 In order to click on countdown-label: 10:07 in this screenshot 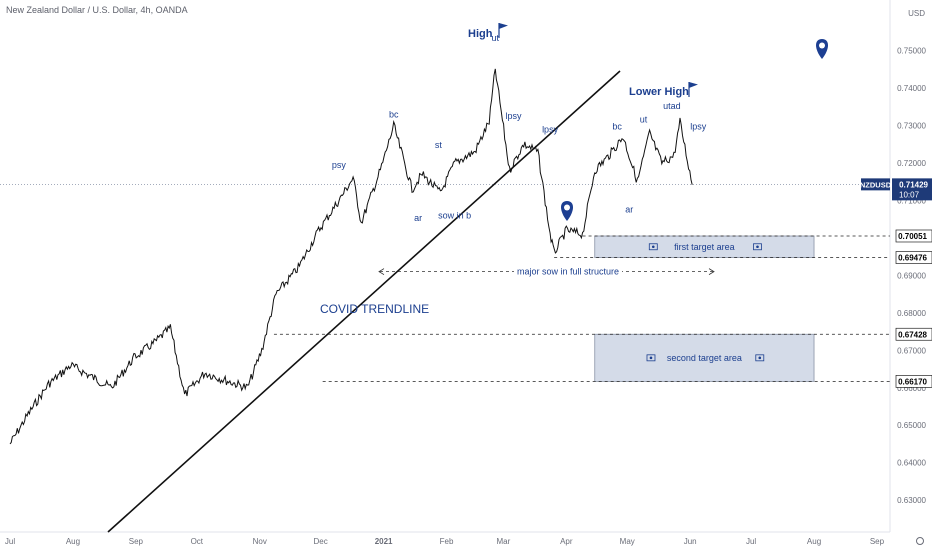, I will do `click(909, 194)`.